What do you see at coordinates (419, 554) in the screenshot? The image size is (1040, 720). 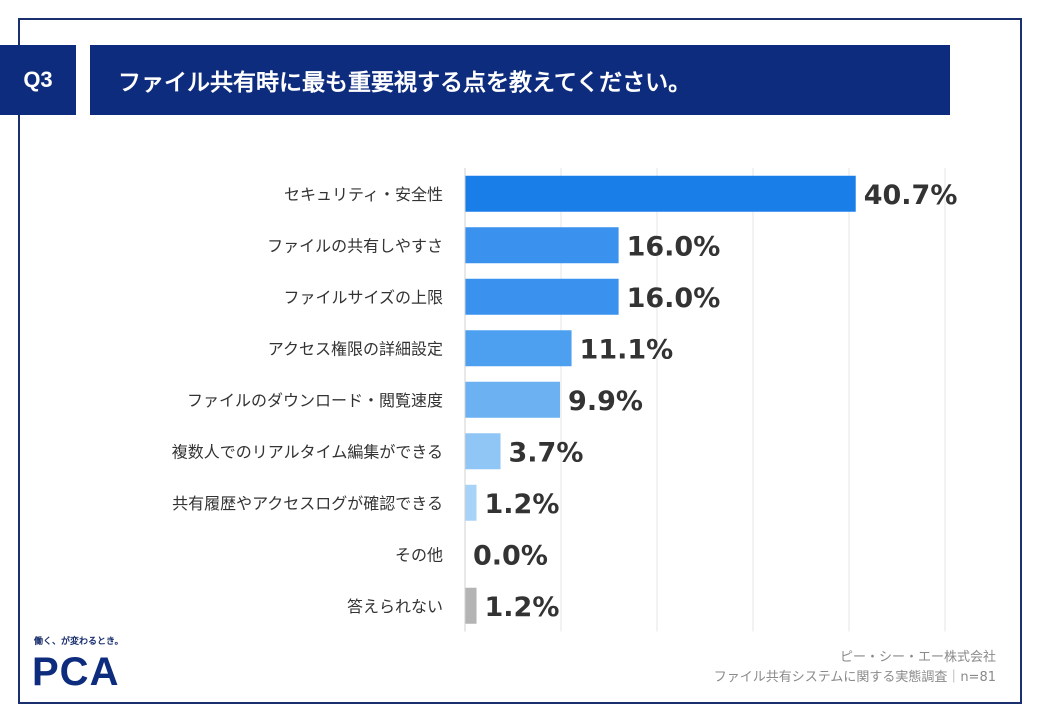 I see `category-label: その他` at bounding box center [419, 554].